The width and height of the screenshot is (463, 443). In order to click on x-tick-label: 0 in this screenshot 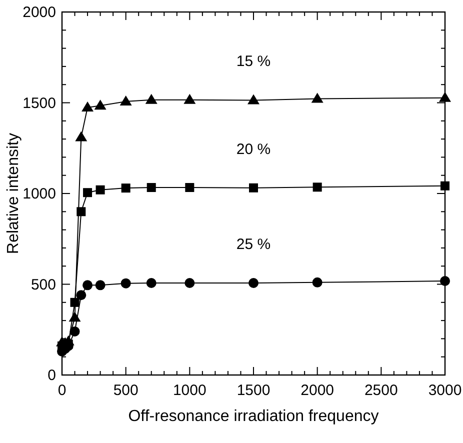, I will do `click(62, 390)`.